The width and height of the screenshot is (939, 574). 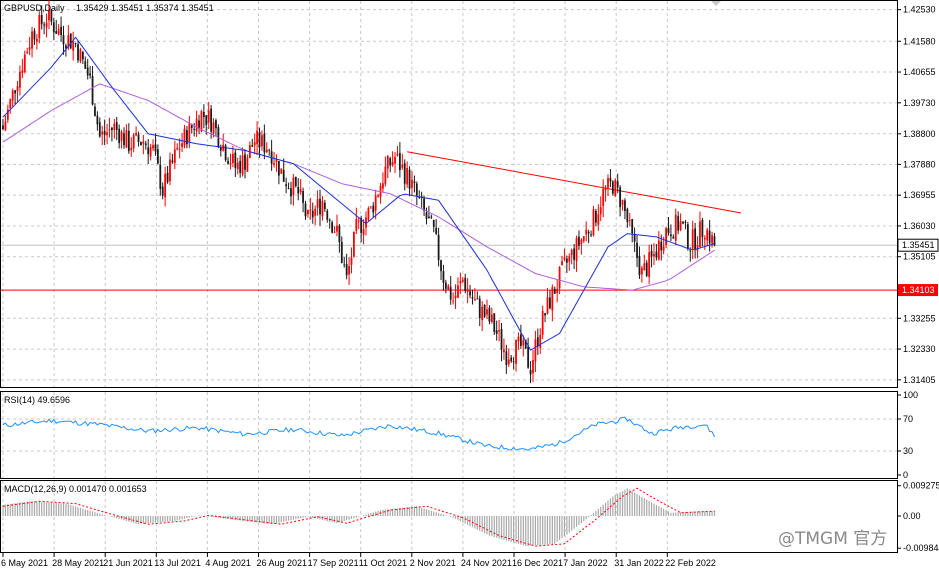 I want to click on price-tick-label: 1.33255, so click(x=919, y=318).